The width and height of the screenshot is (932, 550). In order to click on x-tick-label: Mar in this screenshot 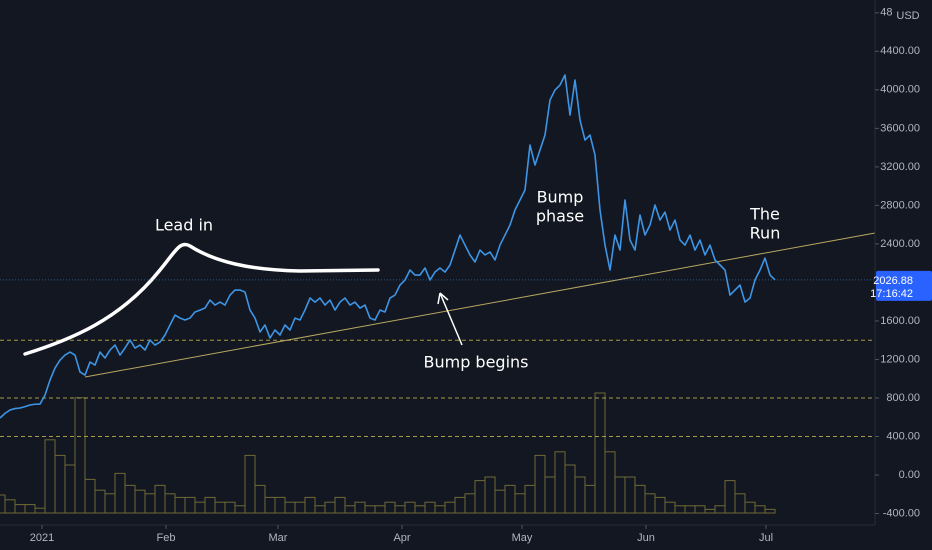, I will do `click(278, 538)`.